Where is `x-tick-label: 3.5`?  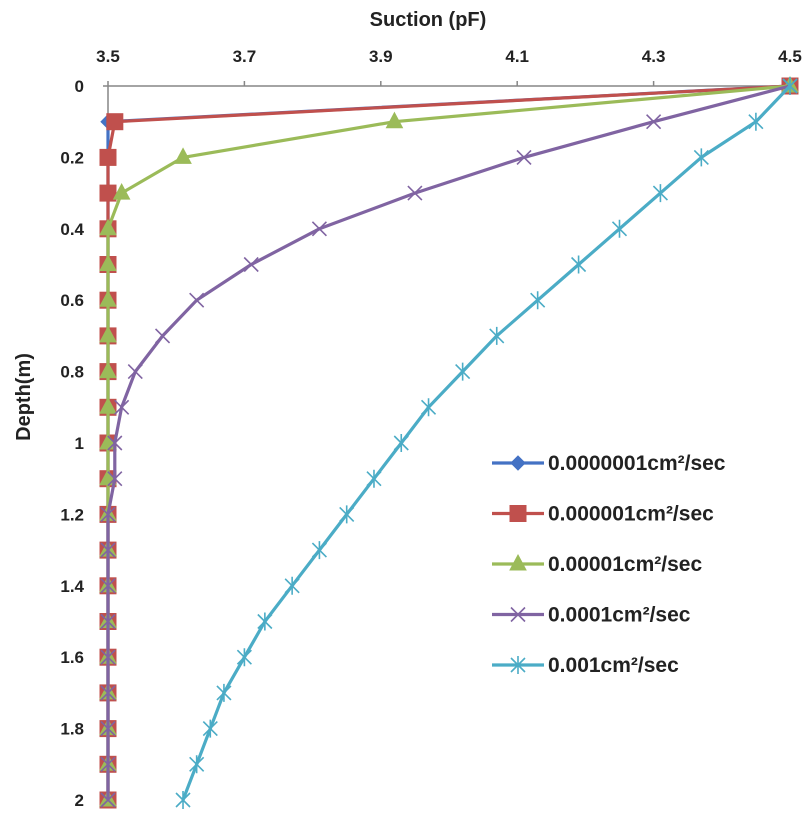
x-tick-label: 3.5 is located at coordinates (108, 56).